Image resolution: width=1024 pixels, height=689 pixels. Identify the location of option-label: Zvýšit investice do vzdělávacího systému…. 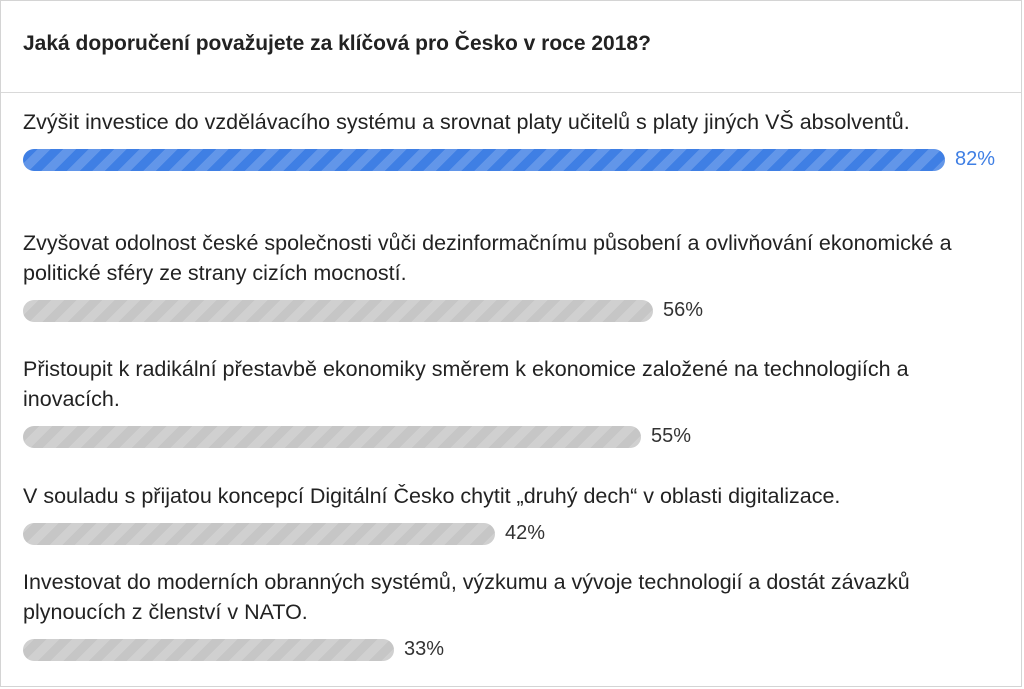
(466, 122).